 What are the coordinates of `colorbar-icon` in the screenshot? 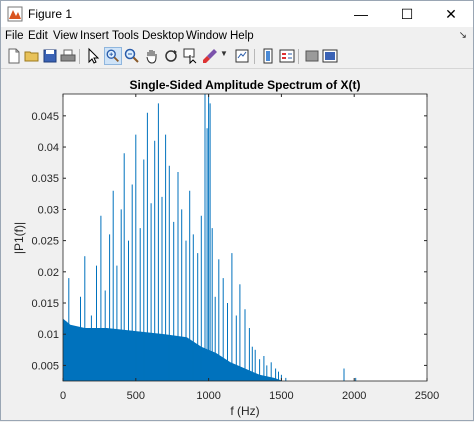 It's located at (268, 56).